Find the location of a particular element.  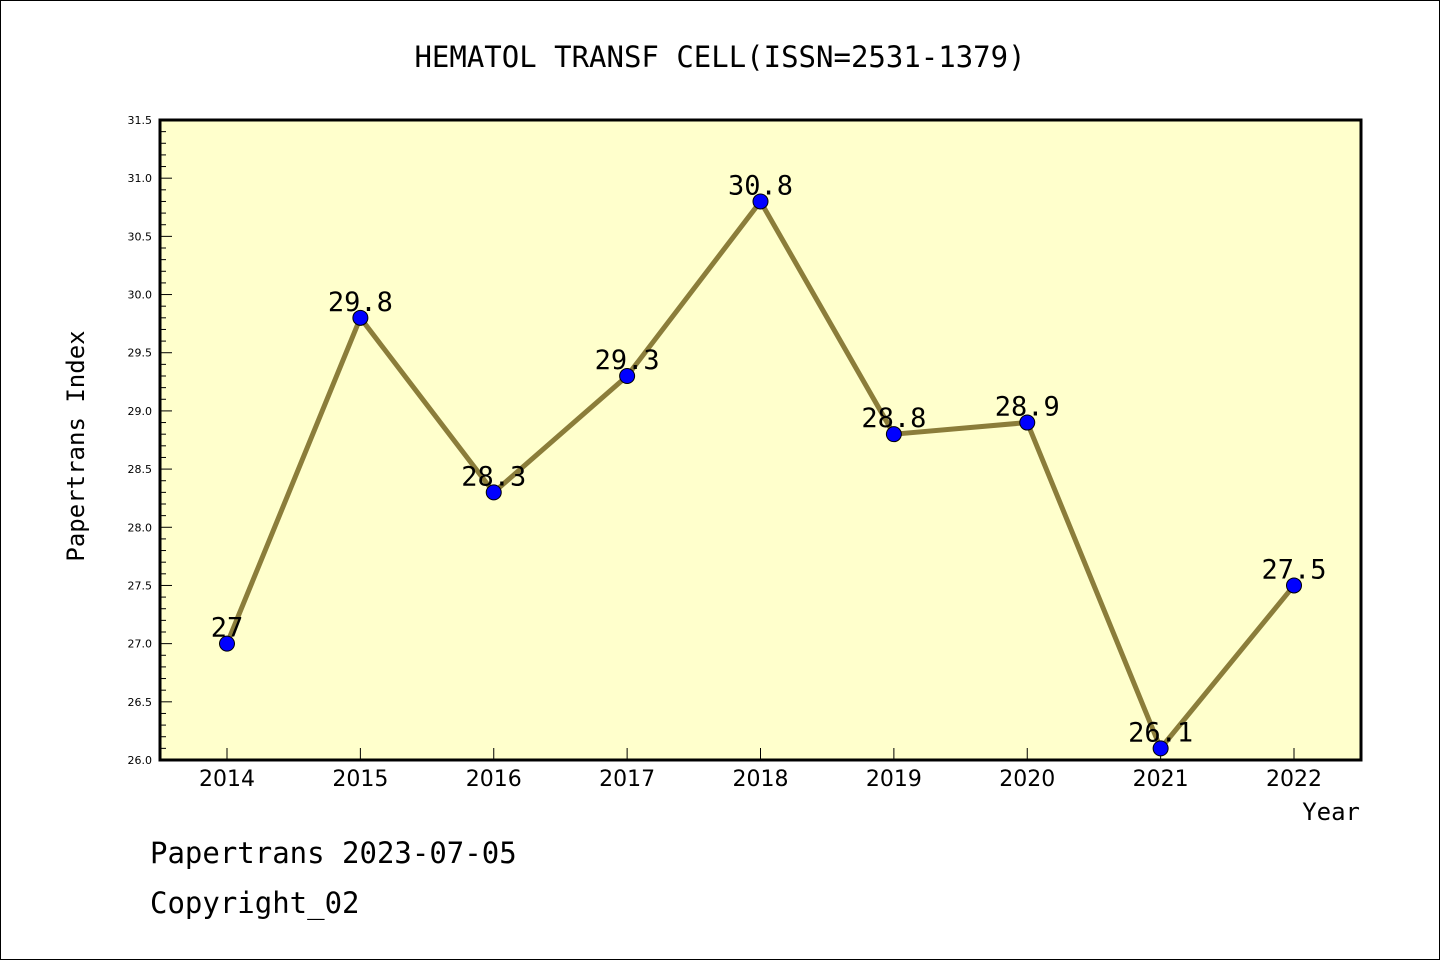

y-tick-label: 28.0 is located at coordinates (140, 527).